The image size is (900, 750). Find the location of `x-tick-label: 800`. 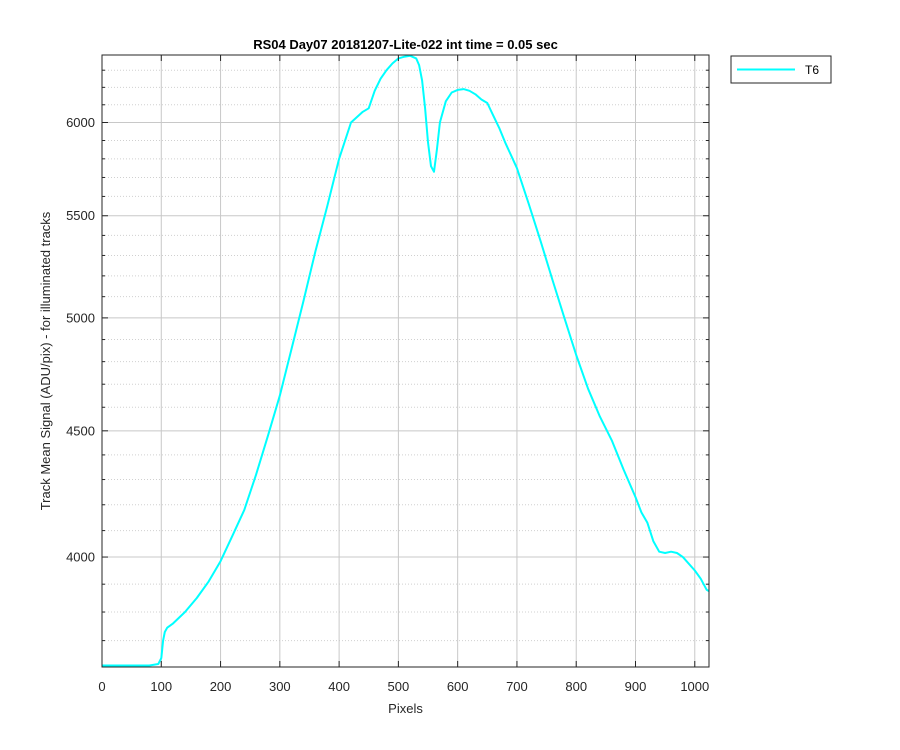

x-tick-label: 800 is located at coordinates (576, 686).